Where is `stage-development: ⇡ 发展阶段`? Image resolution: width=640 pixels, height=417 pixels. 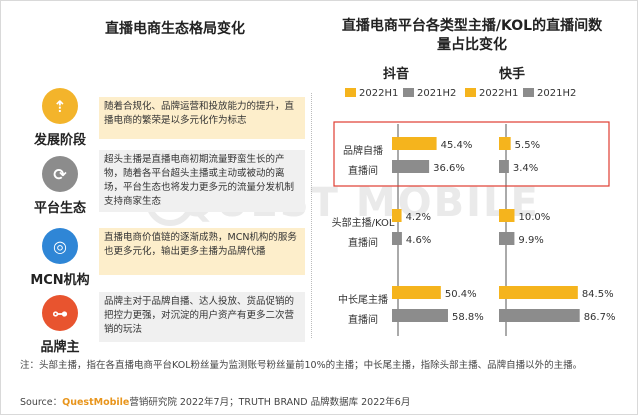
stage-development: ⇡ 发展阶段 is located at coordinates (60, 118).